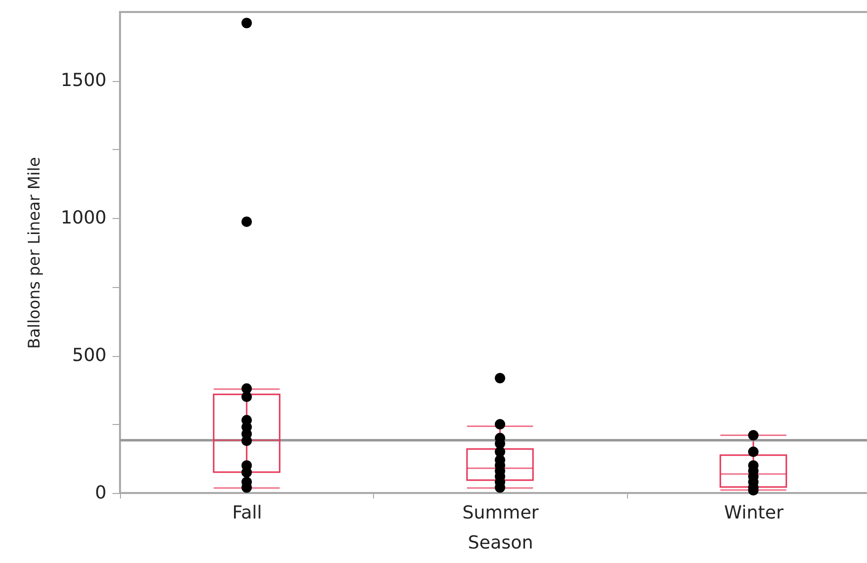 This screenshot has height=563, width=867. What do you see at coordinates (83, 81) in the screenshot?
I see `y-tick-label: 1500` at bounding box center [83, 81].